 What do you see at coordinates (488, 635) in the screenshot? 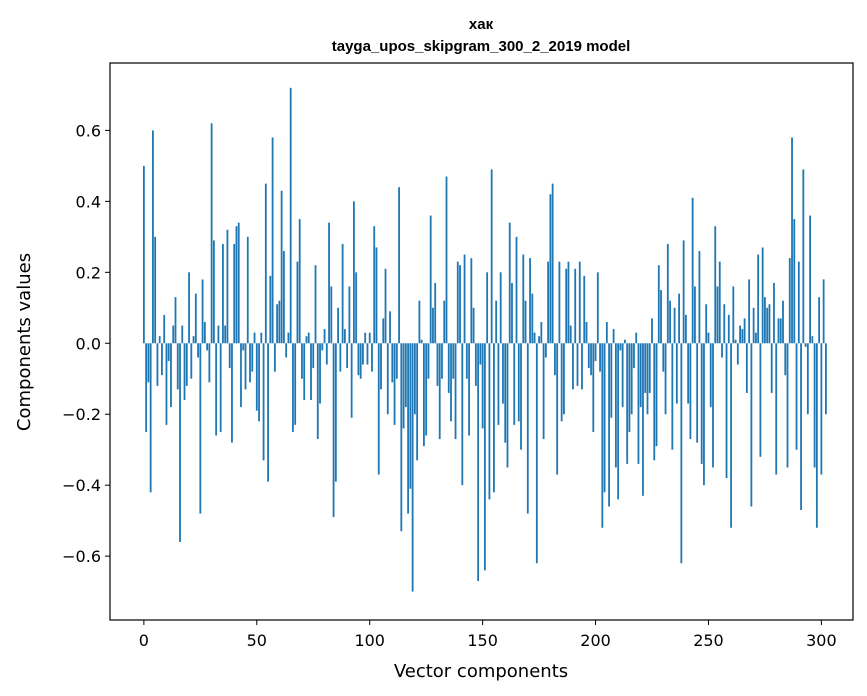
I see `x-axis-ticks: 0 50 100 150 200 250 300` at bounding box center [488, 635].